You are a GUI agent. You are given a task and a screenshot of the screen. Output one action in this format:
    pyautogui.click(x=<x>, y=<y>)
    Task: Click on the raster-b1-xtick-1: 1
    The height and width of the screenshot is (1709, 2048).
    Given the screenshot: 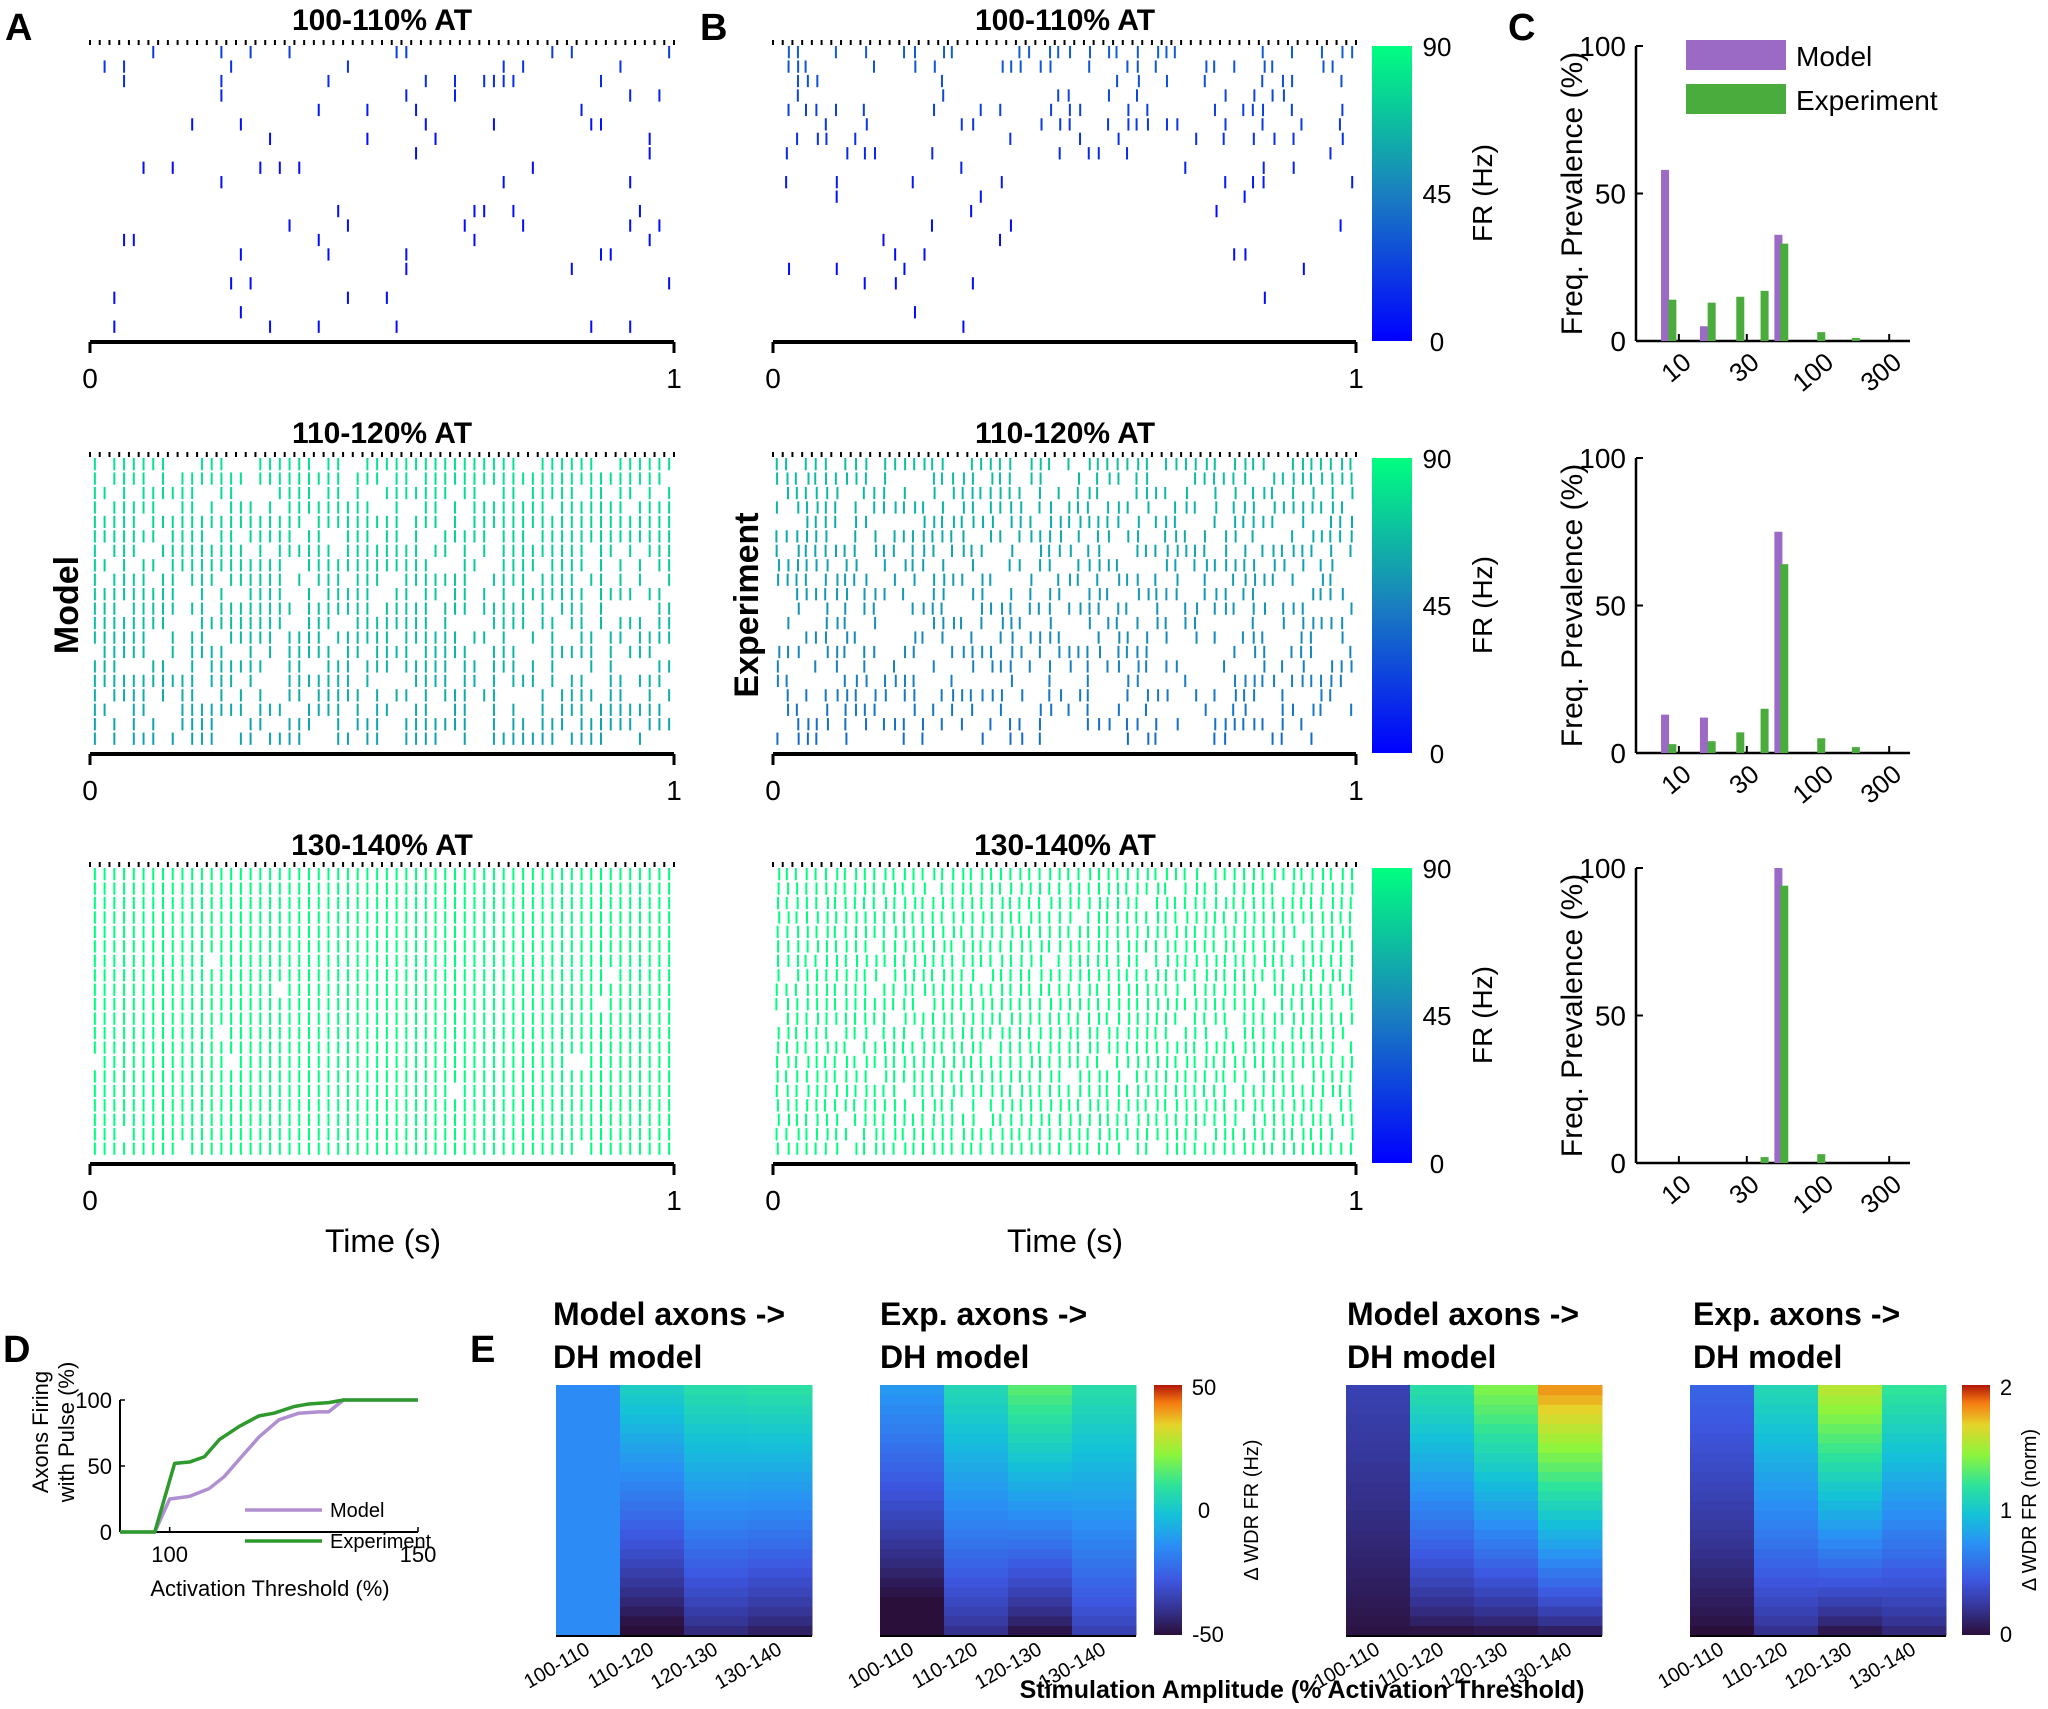 What is the action you would take?
    pyautogui.click(x=1356, y=378)
    